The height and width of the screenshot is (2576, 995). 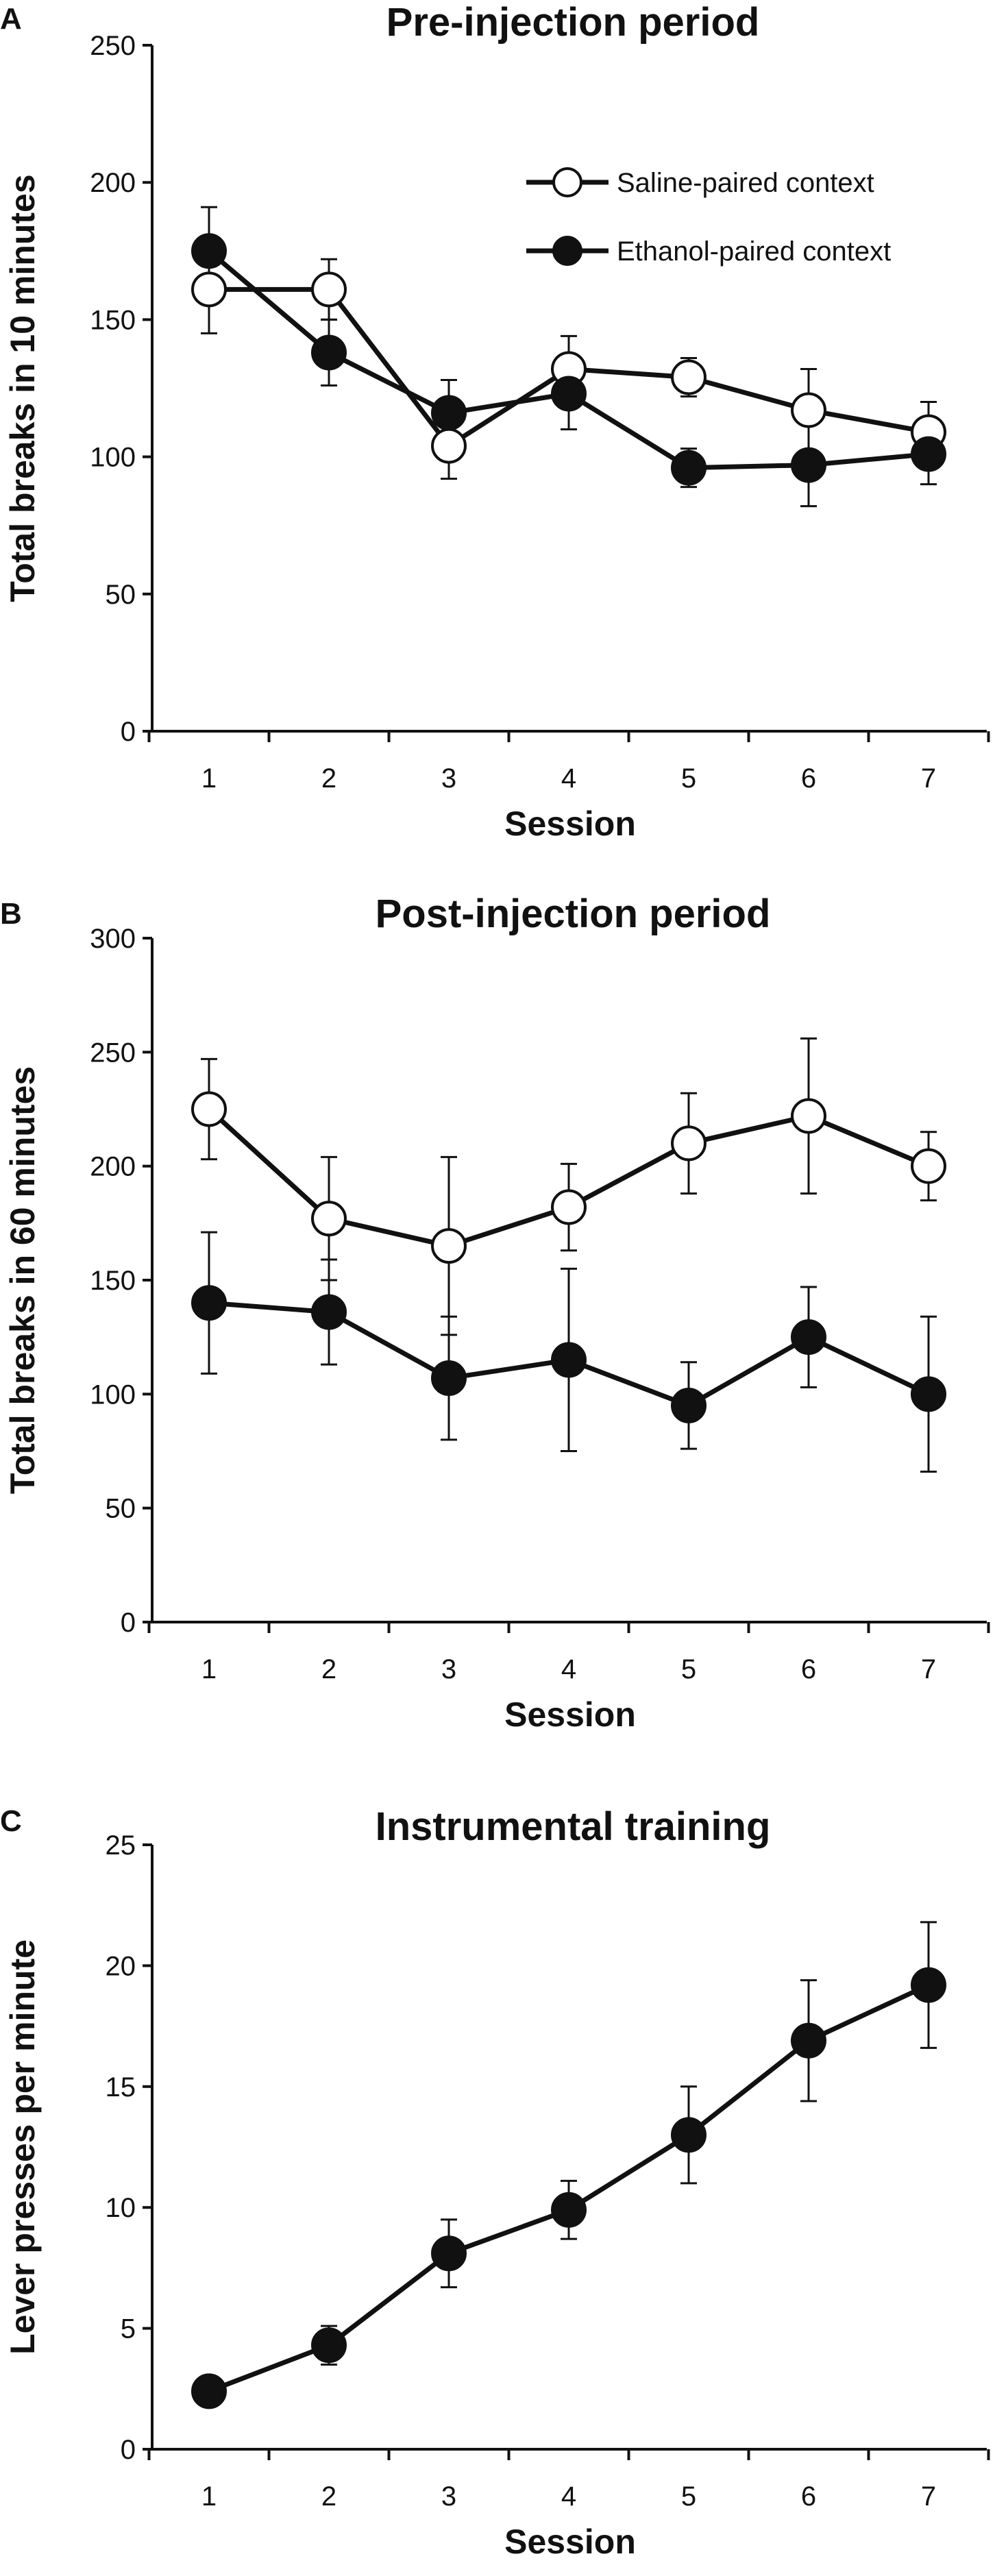 I want to click on legend-label: Saline-paired context, so click(x=745, y=183).